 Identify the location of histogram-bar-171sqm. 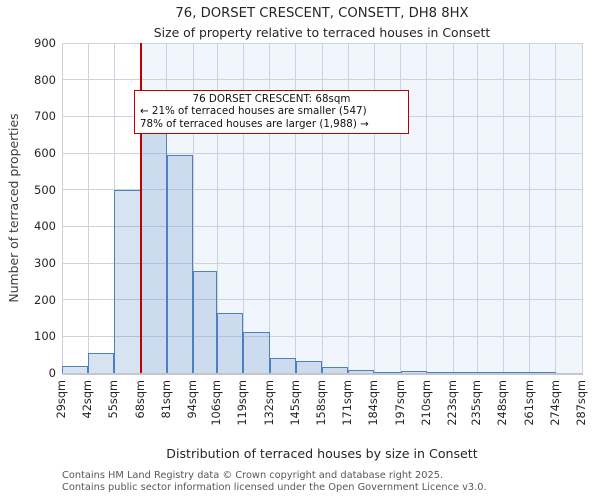
(361, 371).